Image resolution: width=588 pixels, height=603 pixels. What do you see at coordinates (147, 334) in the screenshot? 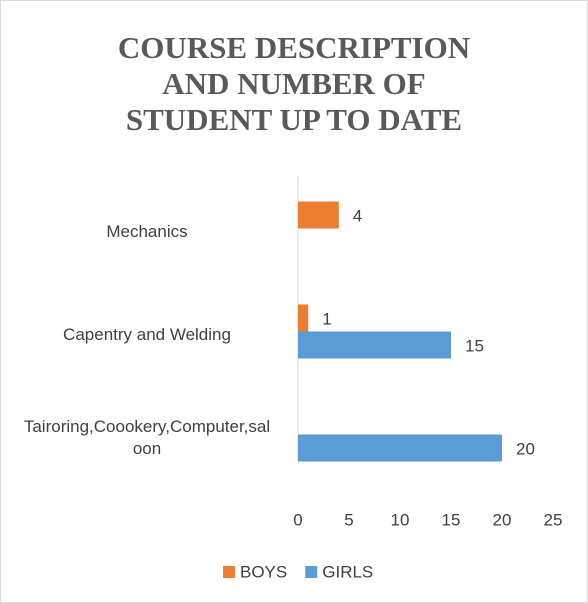
I see `y-tick-label: Capentry and Welding` at bounding box center [147, 334].